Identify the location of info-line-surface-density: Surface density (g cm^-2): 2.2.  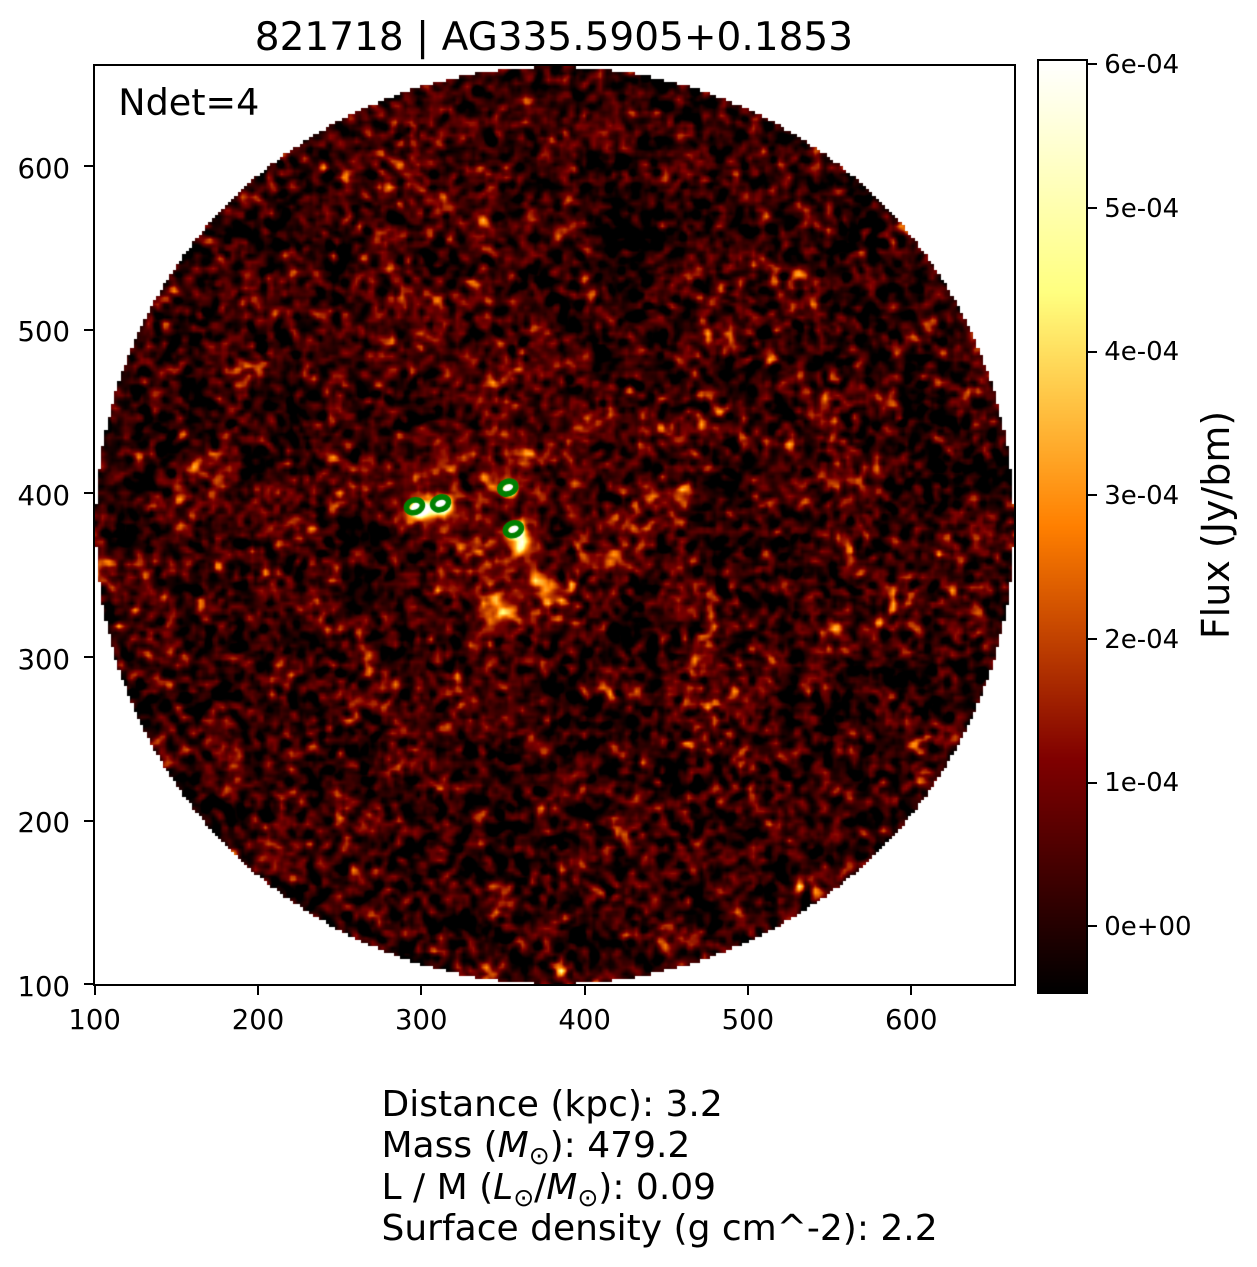
(660, 1229).